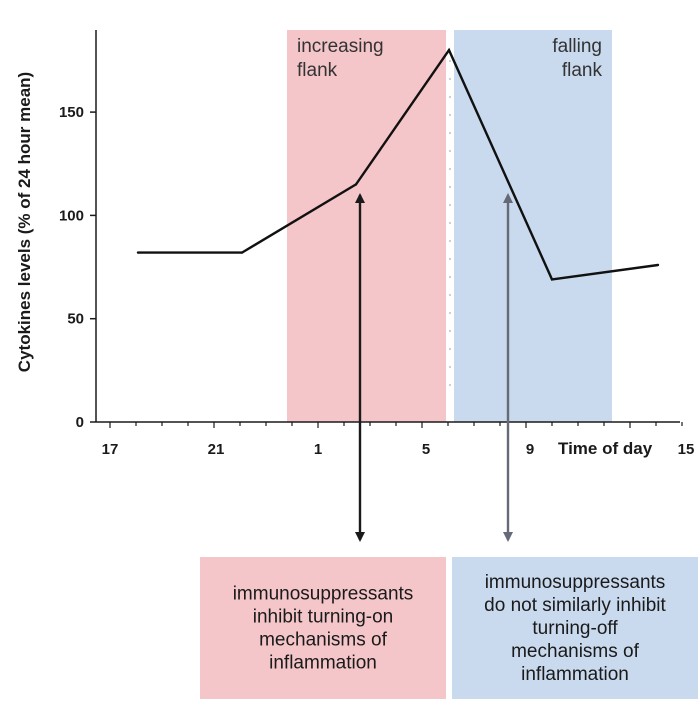 This screenshot has width=700, height=723. I want to click on y-tick-label: 100, so click(71, 215).